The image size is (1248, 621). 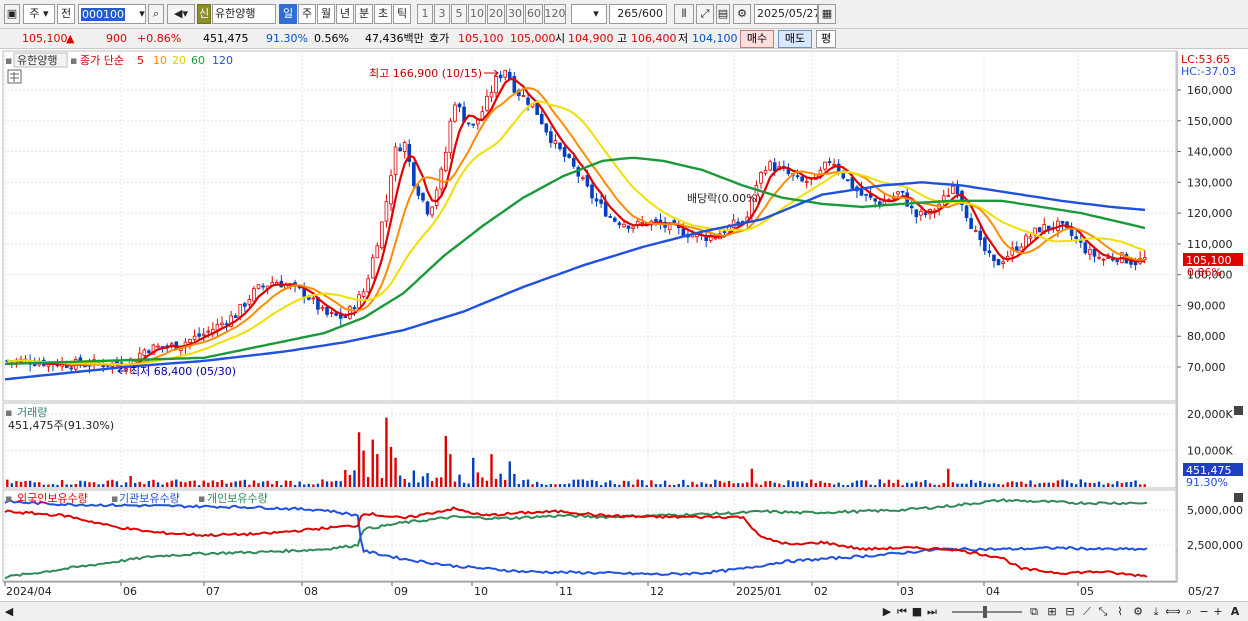 I want to click on scroll-right-icon: ▶, so click(x=887, y=611).